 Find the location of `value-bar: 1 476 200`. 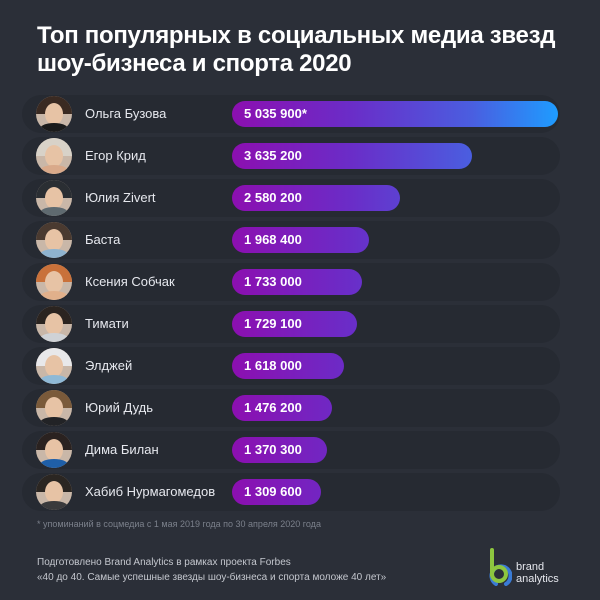

value-bar: 1 476 200 is located at coordinates (282, 408).